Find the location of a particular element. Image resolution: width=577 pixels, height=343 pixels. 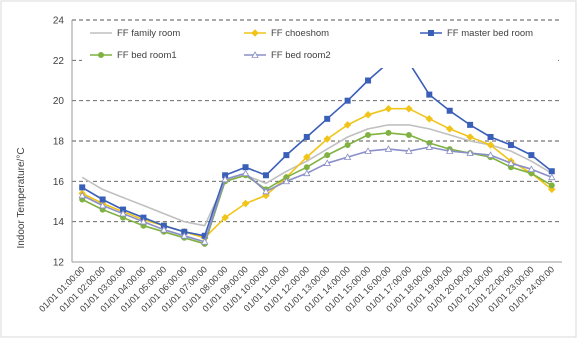

y-tick-labels: 12 14 16 18 20 22 24 is located at coordinates (59, 142).